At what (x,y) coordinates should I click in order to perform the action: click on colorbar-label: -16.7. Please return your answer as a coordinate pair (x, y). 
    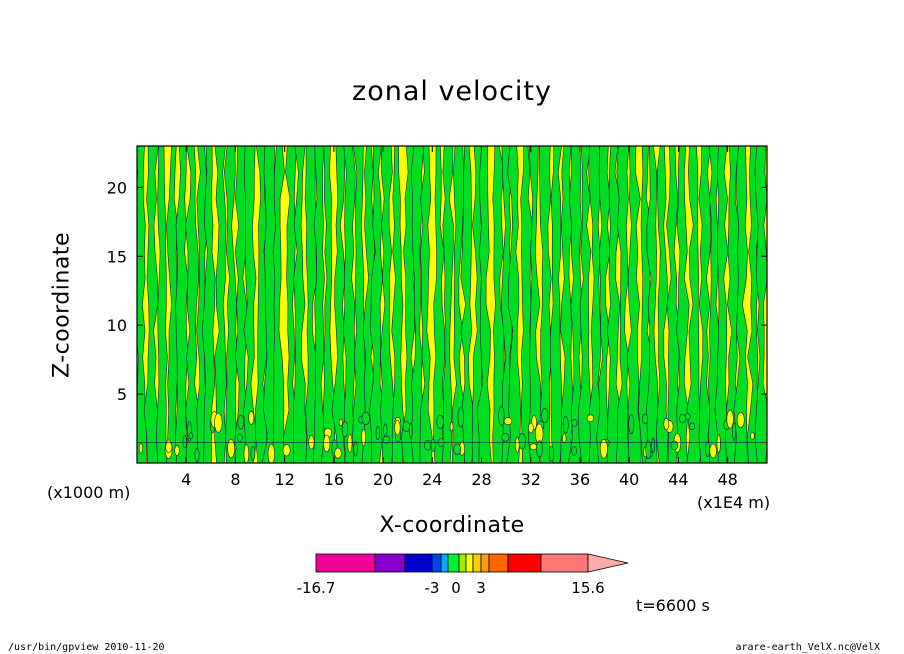
    Looking at the image, I should click on (316, 588).